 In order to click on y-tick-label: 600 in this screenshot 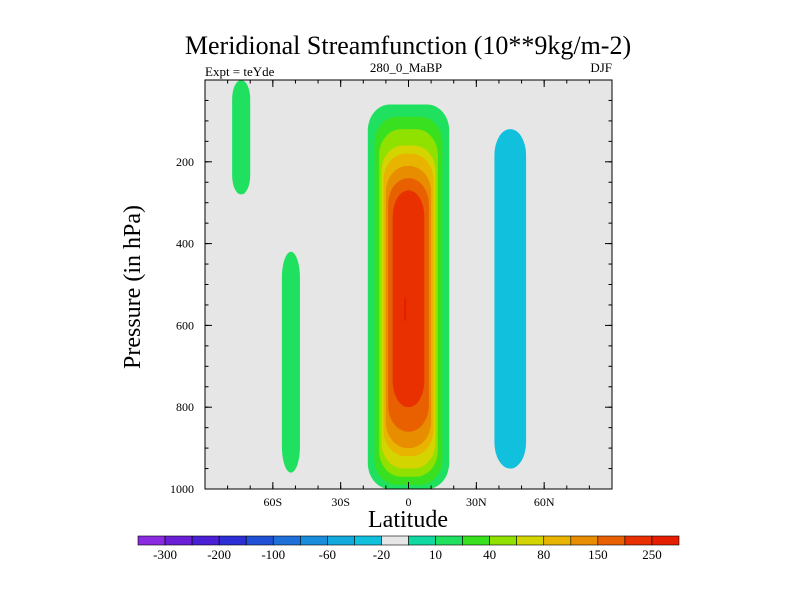, I will do `click(185, 325)`.